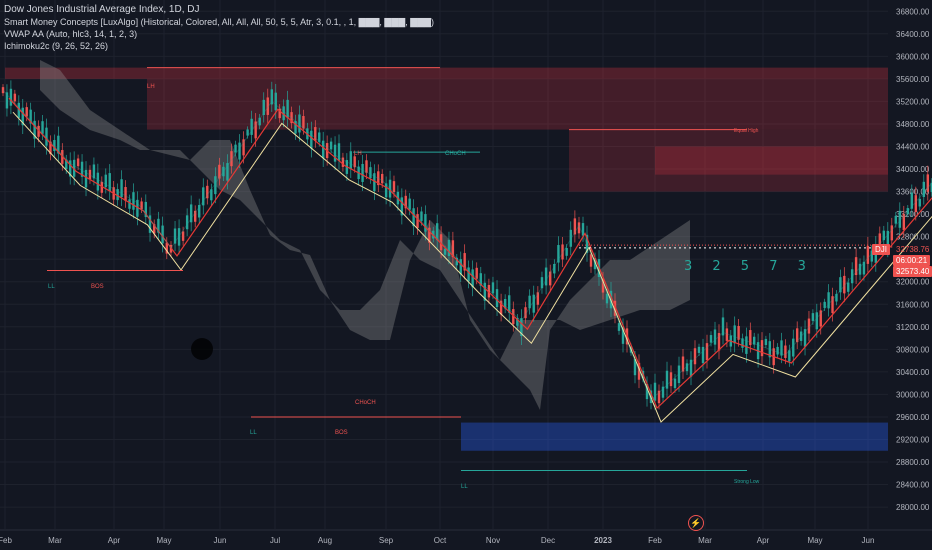  What do you see at coordinates (548, 540) in the screenshot?
I see `x-tick-label: Dec` at bounding box center [548, 540].